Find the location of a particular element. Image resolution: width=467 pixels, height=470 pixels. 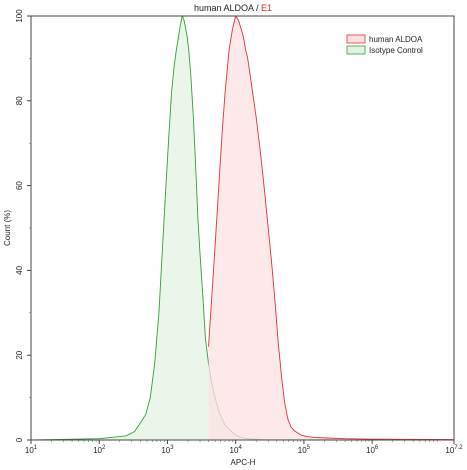

y-tick-label: 0 is located at coordinates (19, 439).